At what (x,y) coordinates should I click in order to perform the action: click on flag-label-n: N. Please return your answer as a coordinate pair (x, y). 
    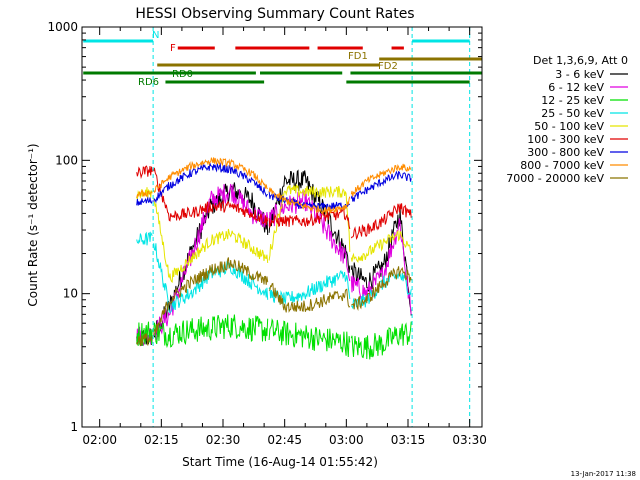
    Looking at the image, I should click on (155, 35).